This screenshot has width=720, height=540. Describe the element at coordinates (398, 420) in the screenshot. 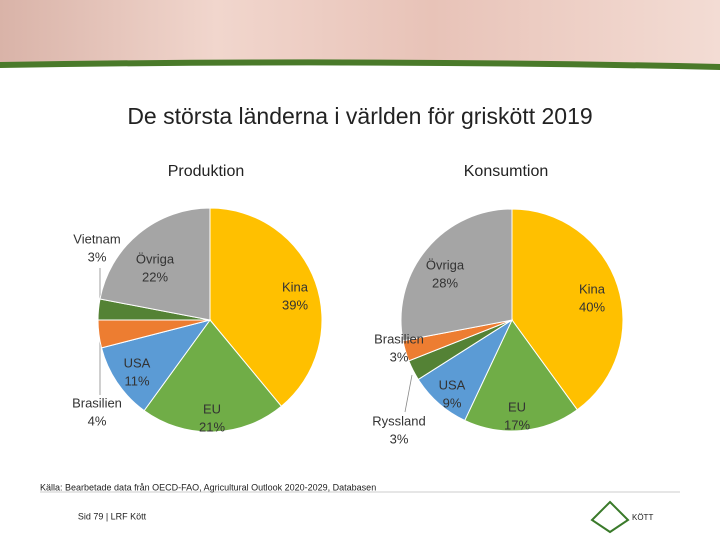

I see `slice-name: Ryssland` at that location.